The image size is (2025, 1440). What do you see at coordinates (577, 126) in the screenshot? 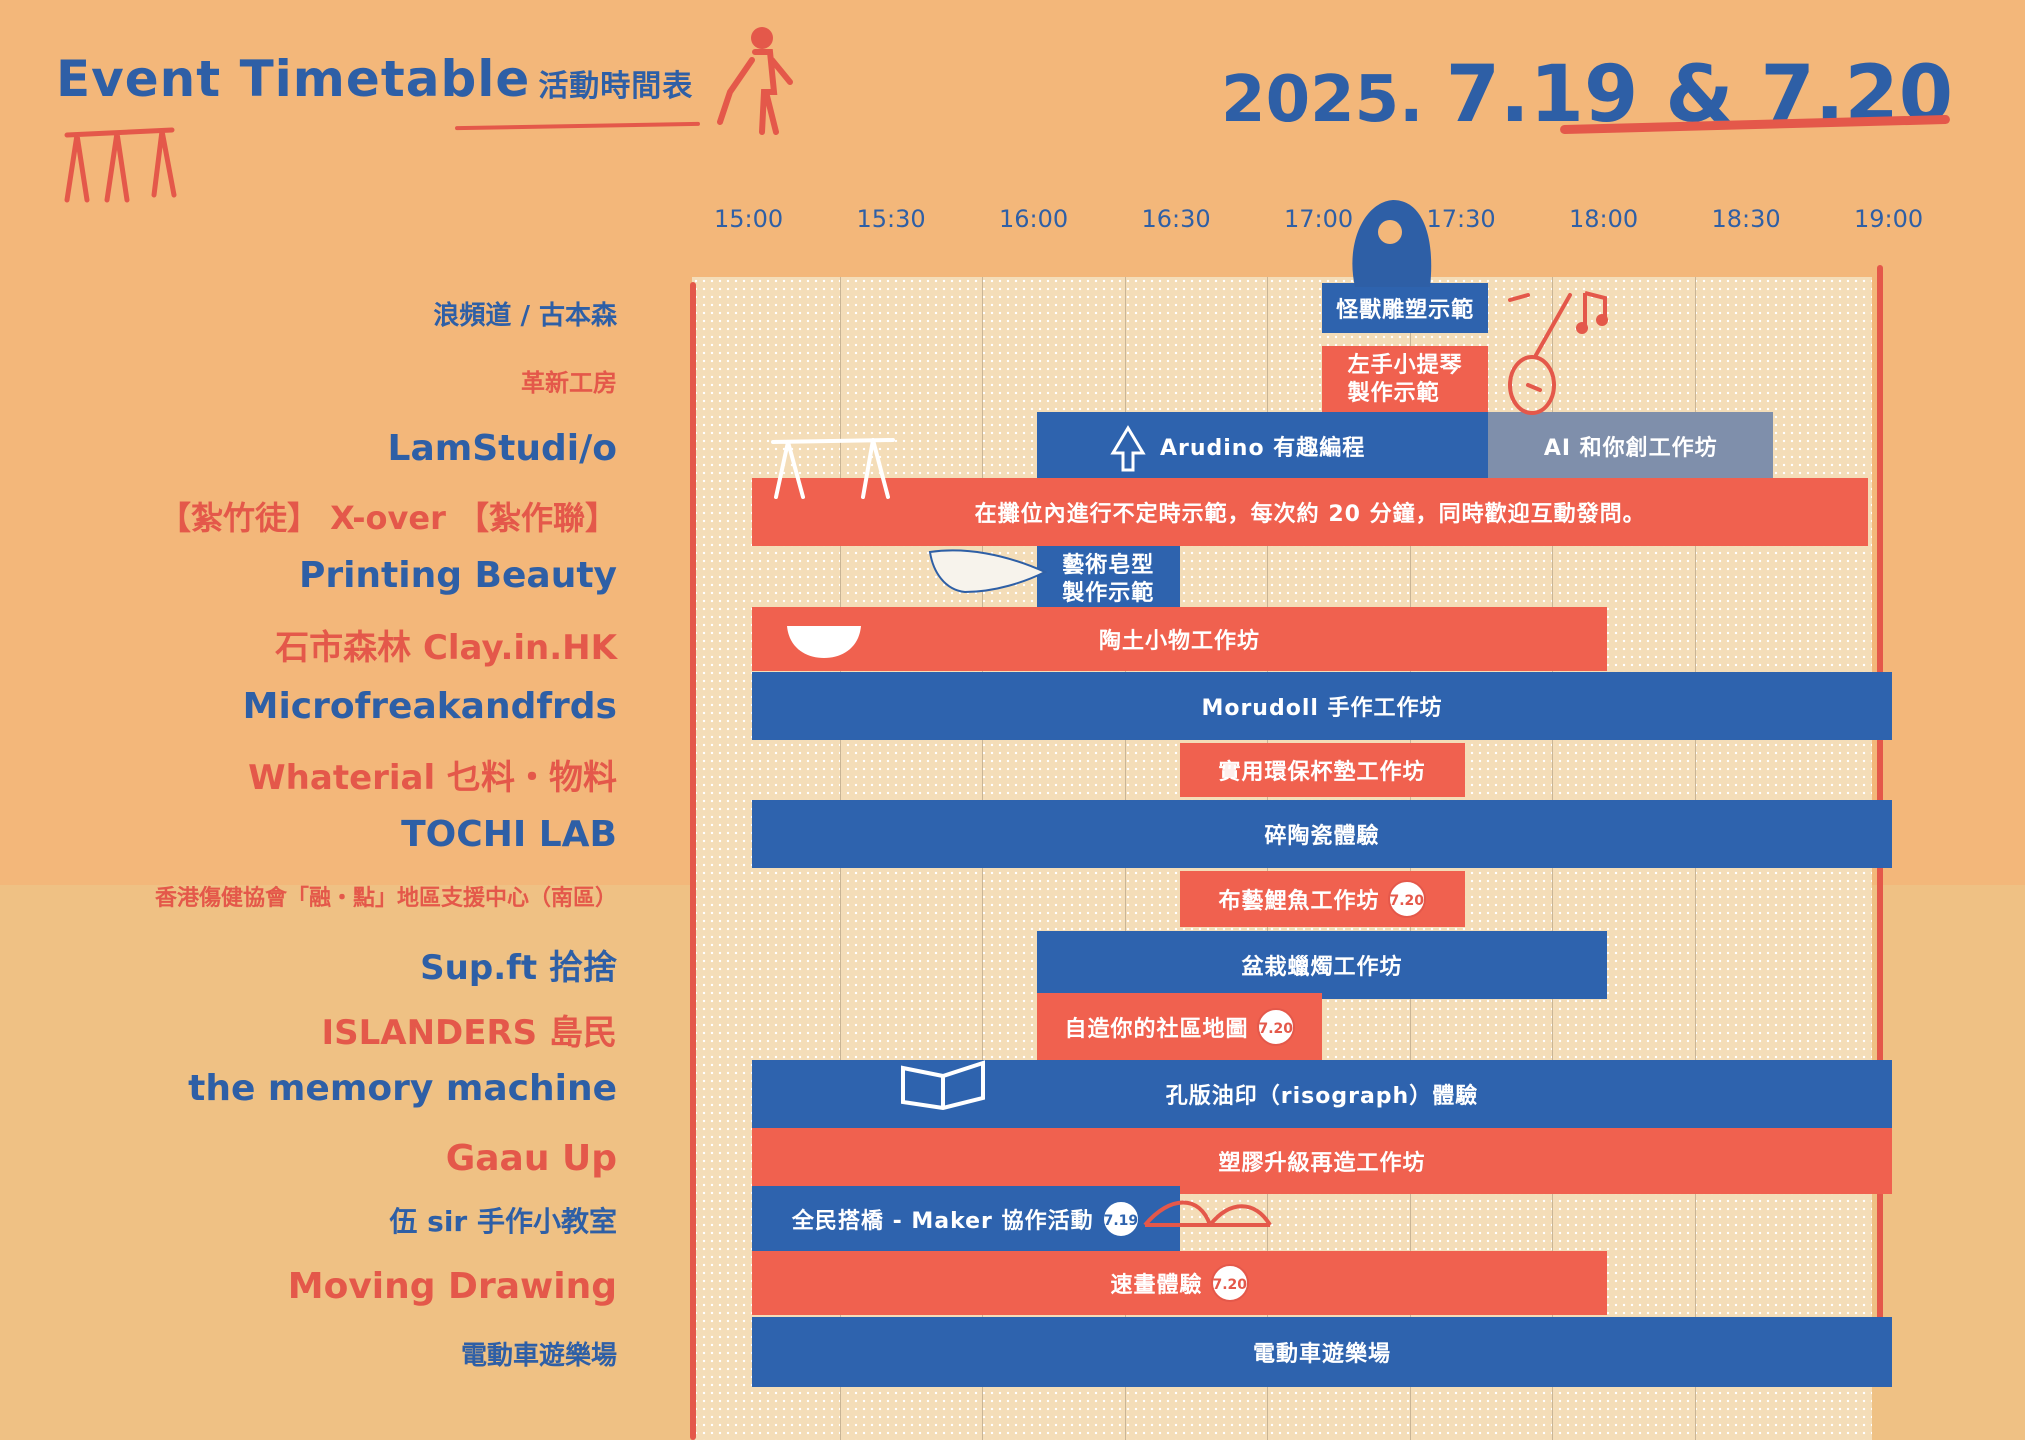
I see `title-underline` at bounding box center [577, 126].